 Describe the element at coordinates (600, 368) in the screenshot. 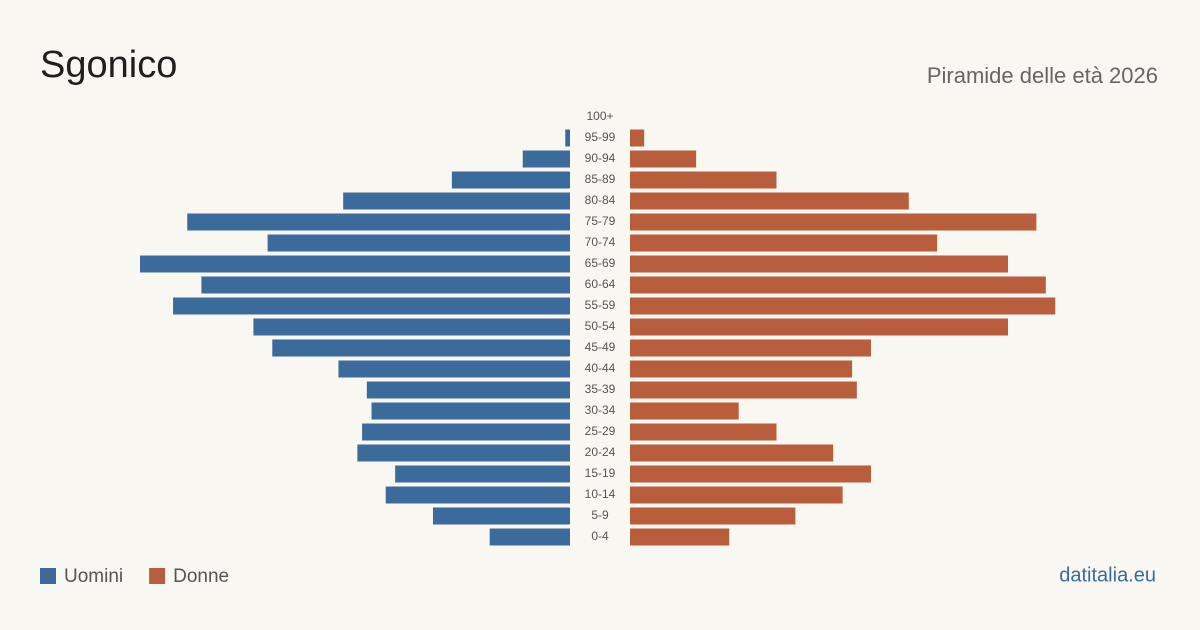

I see `age-label: 40-44` at that location.